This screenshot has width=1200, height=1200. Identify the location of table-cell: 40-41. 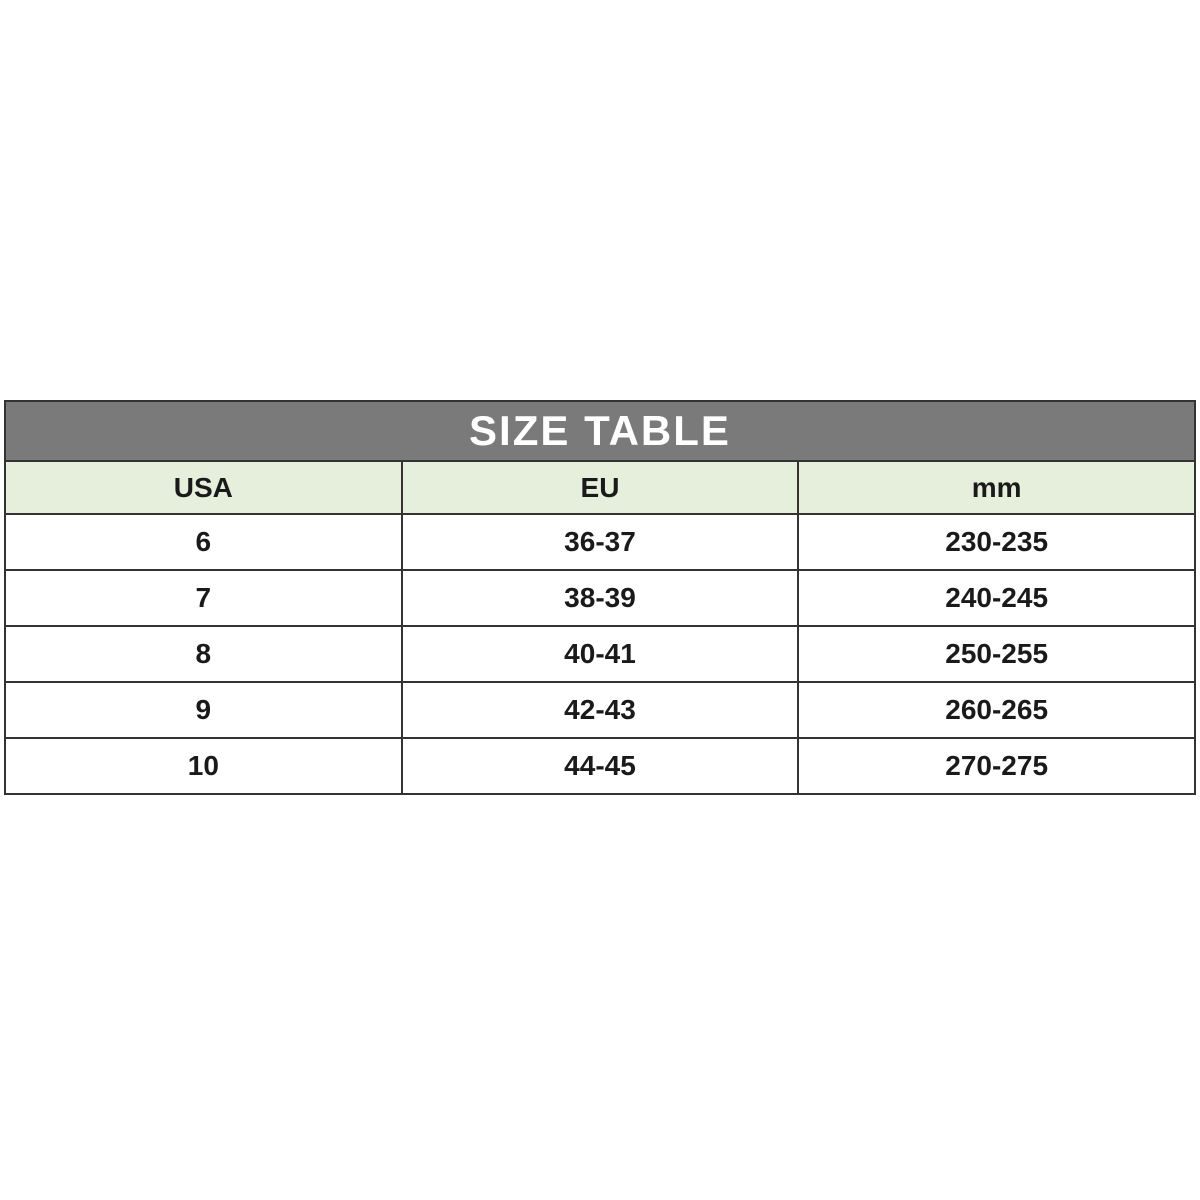
(600, 654).